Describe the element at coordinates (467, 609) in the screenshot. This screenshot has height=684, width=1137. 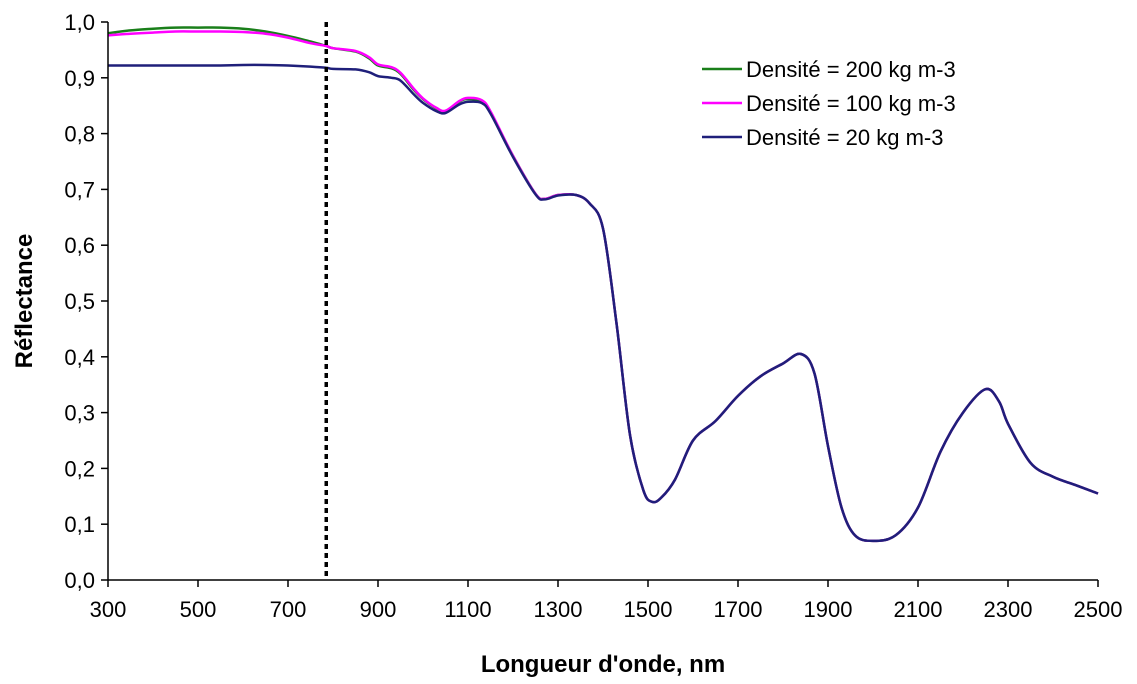
I see `x-tick-label: 1100` at that location.